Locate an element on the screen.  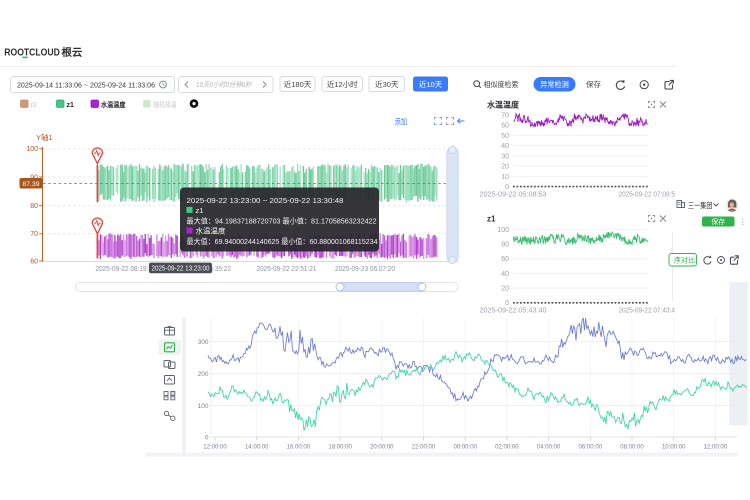
svg-text: 异常检测 is located at coordinates (554, 84).